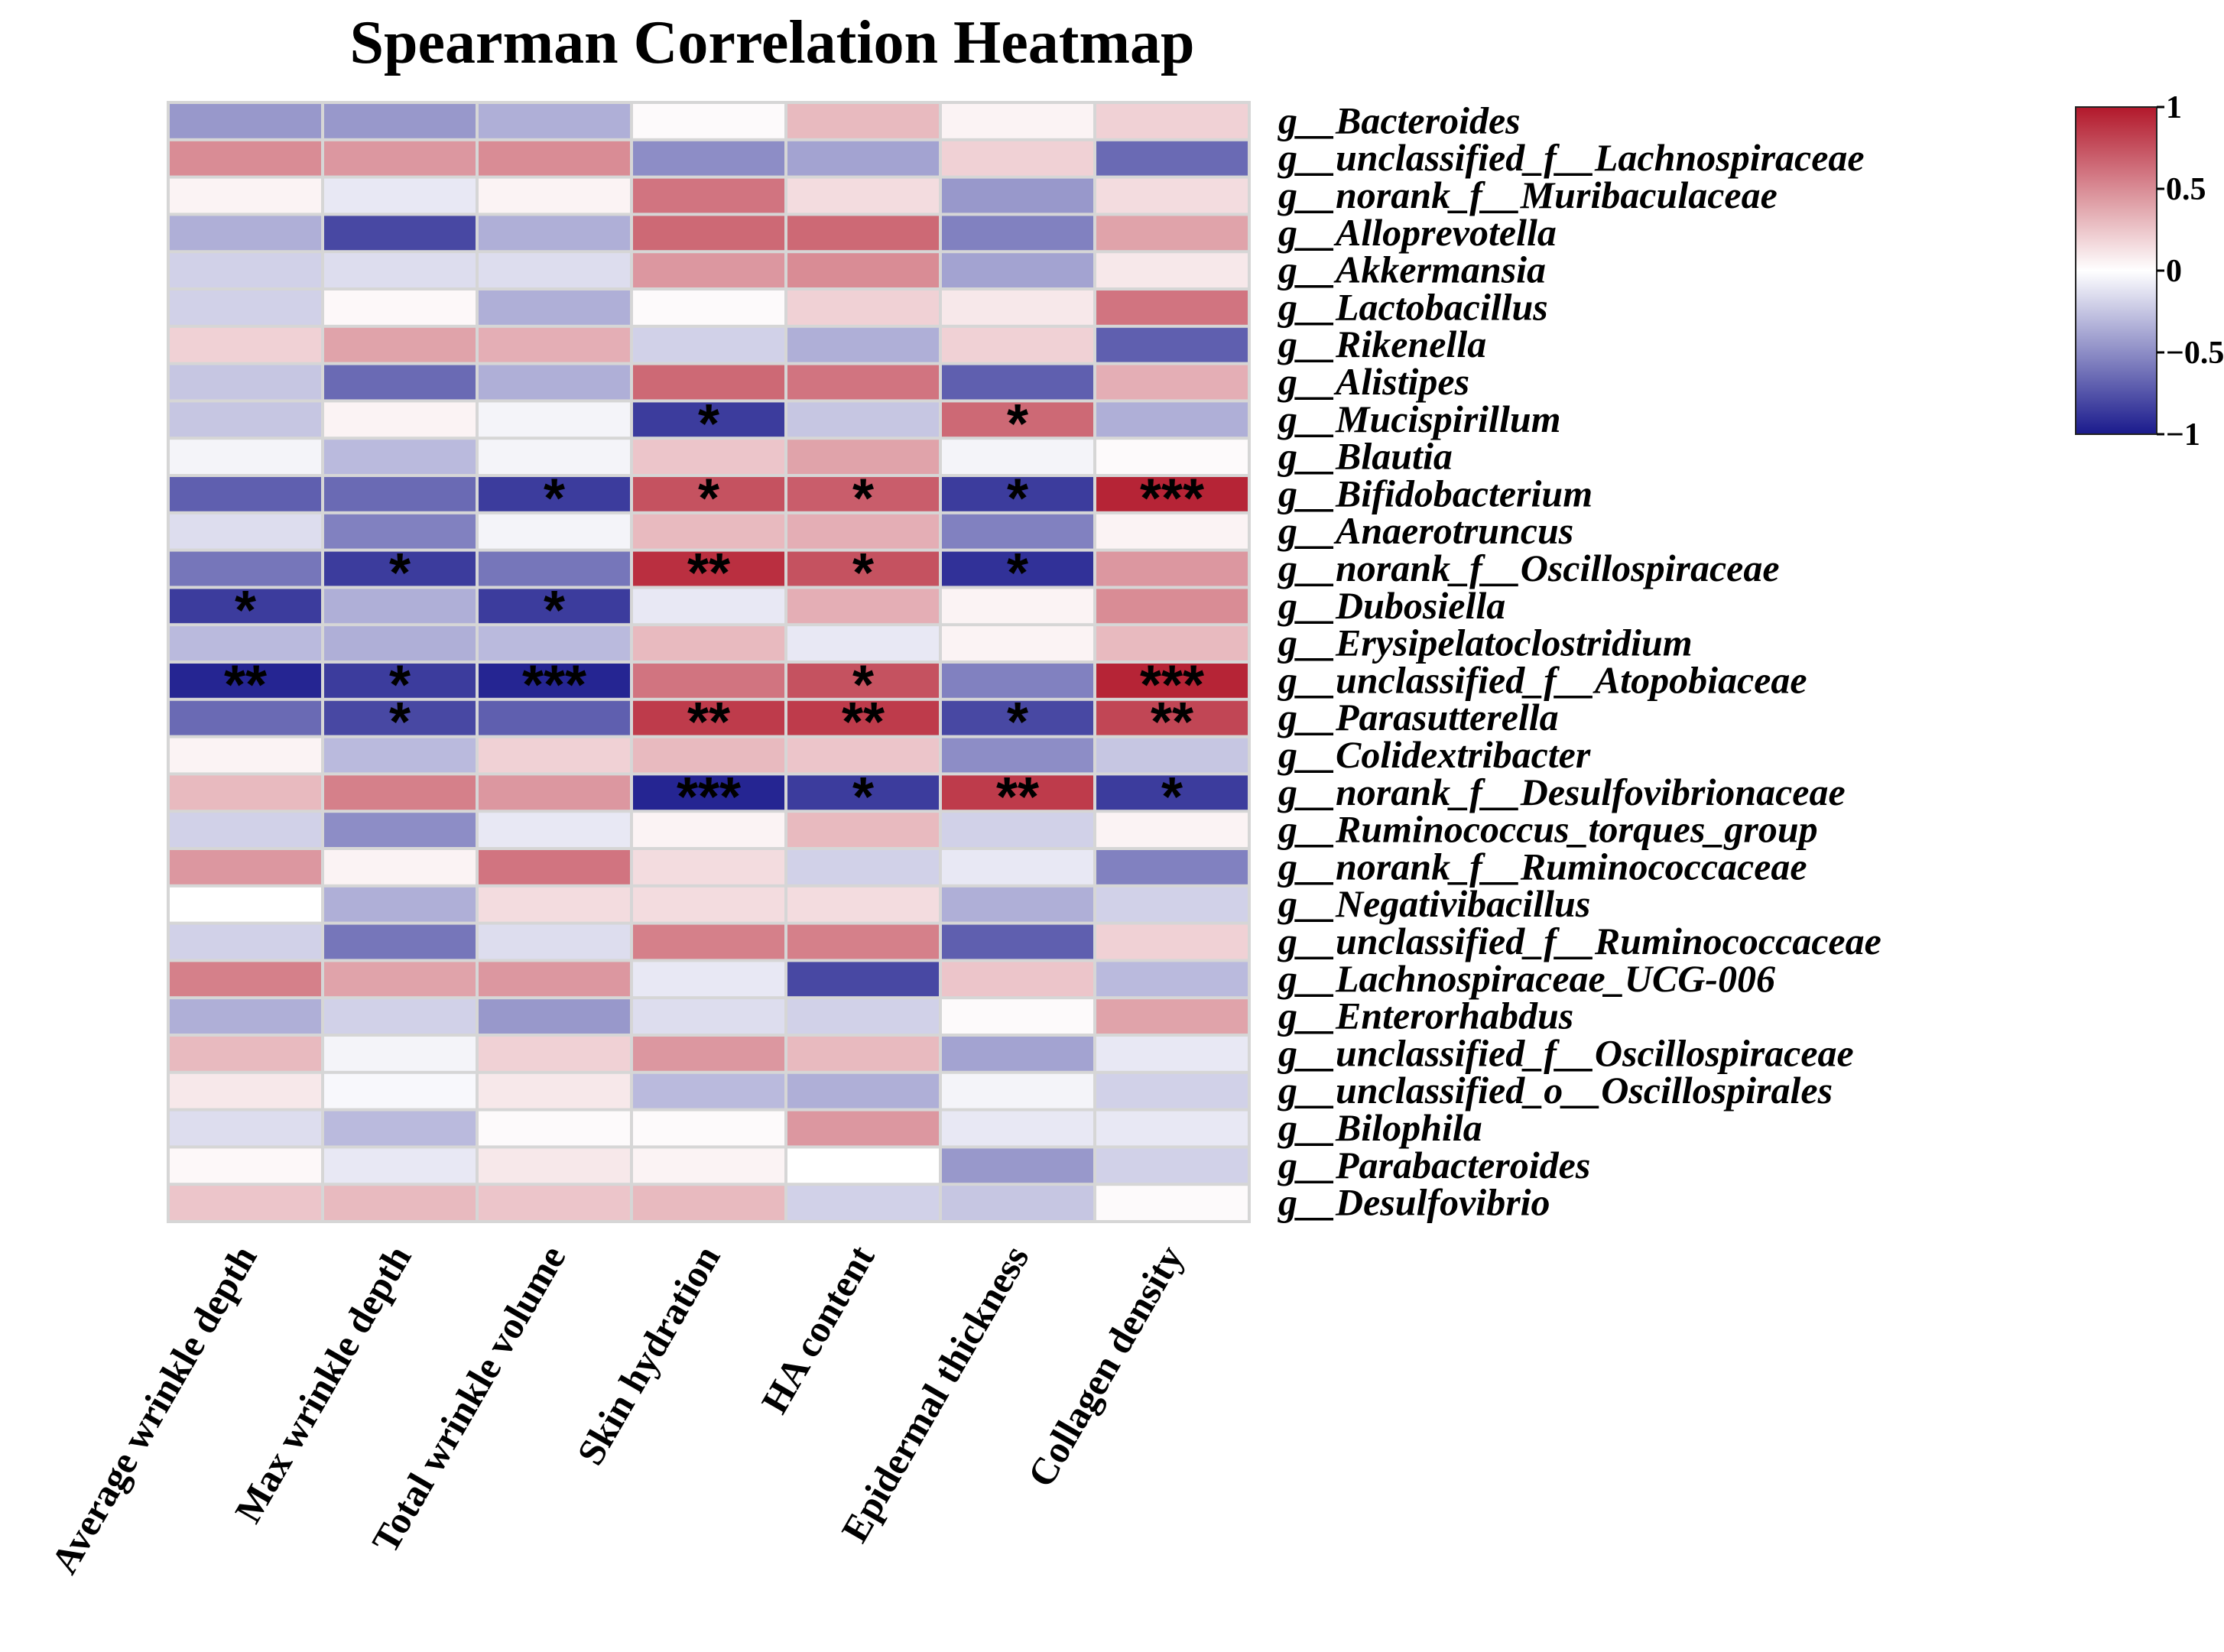  I want to click on row-label: g__Erysipelatoclostridium, so click(1485, 643).